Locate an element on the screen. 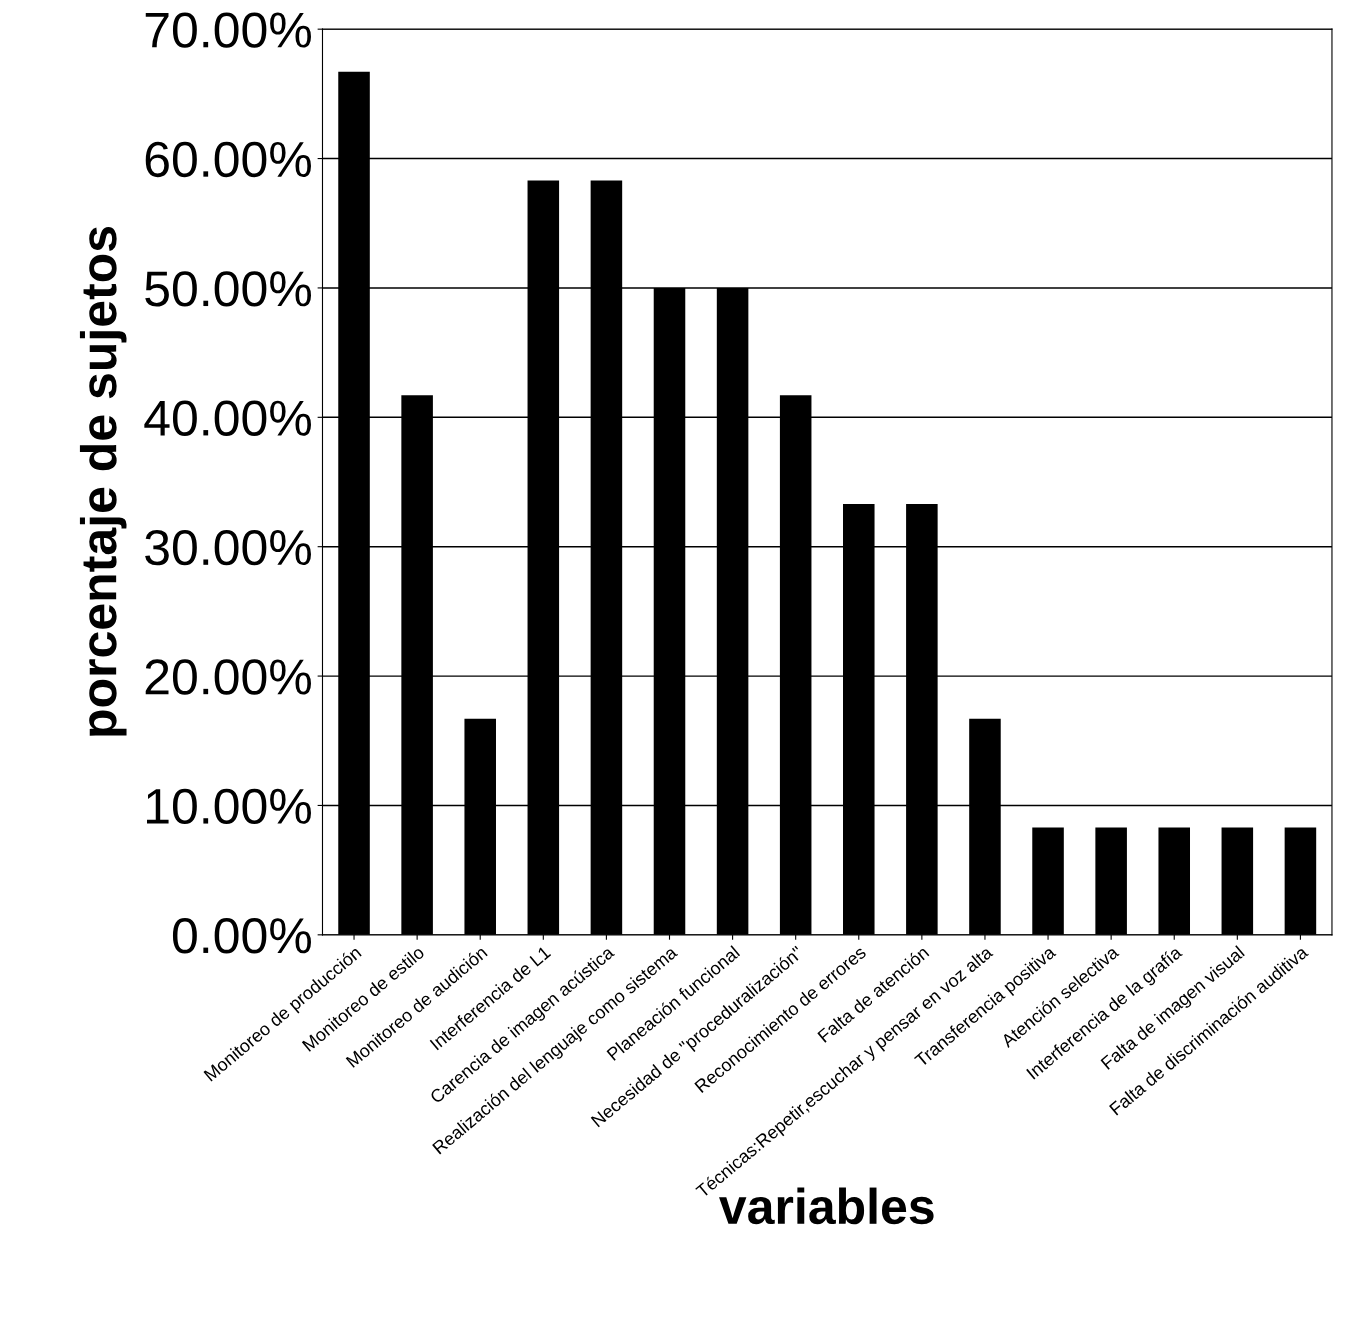 The height and width of the screenshot is (1326, 1355). y-tick-label: 50.00% is located at coordinates (228, 289).